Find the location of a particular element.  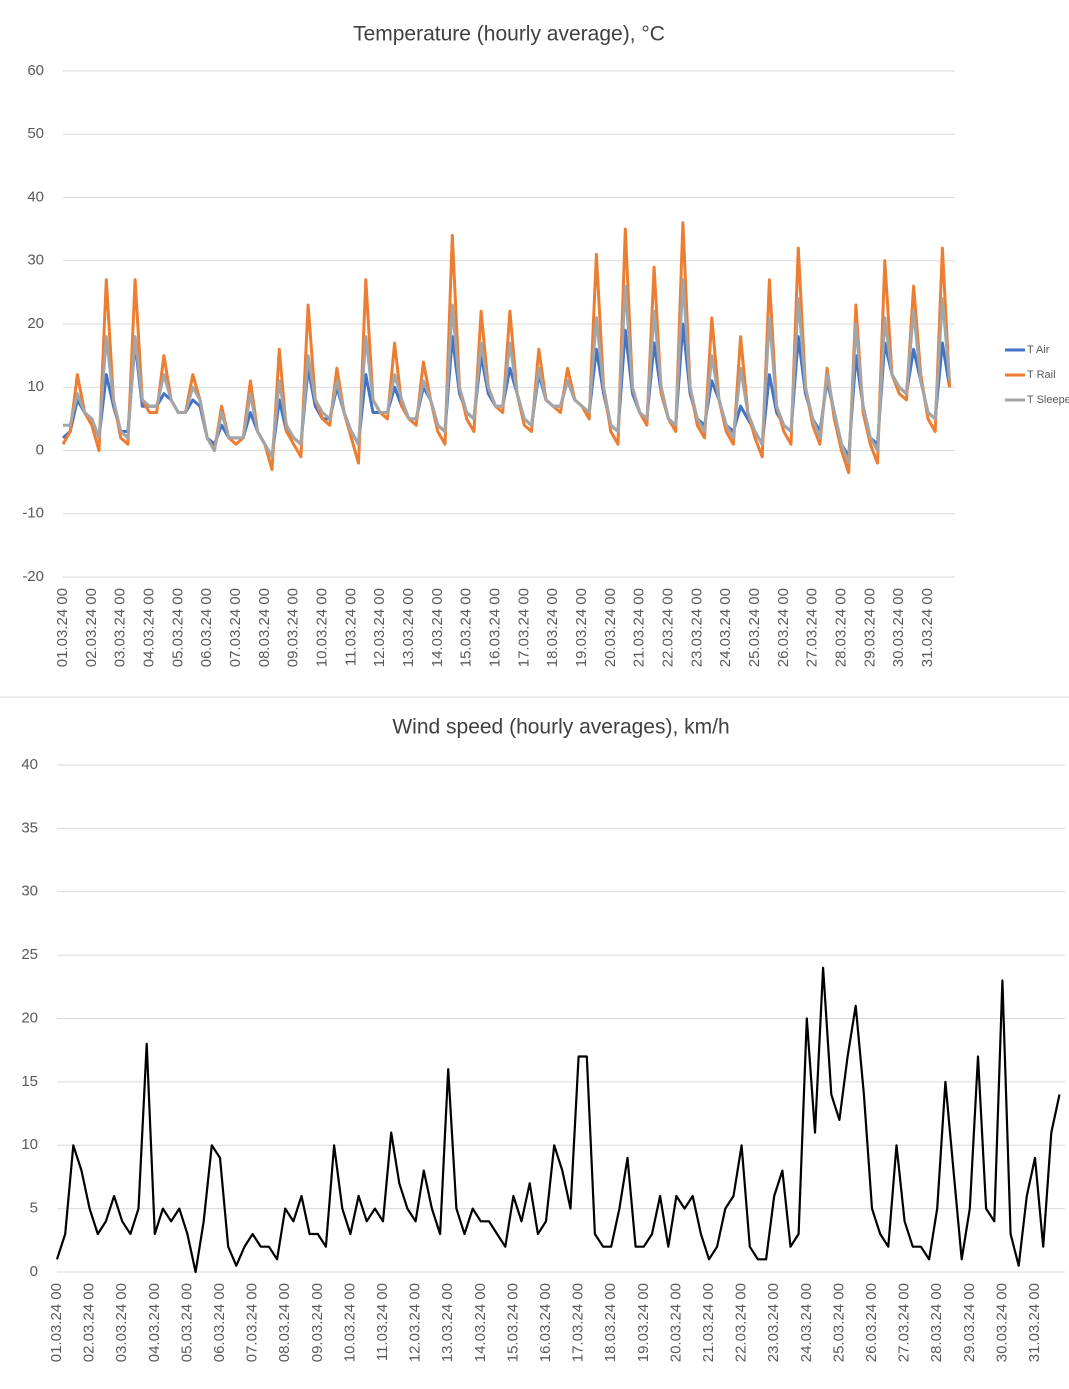

y-tick-label: 25 is located at coordinates (29, 954).